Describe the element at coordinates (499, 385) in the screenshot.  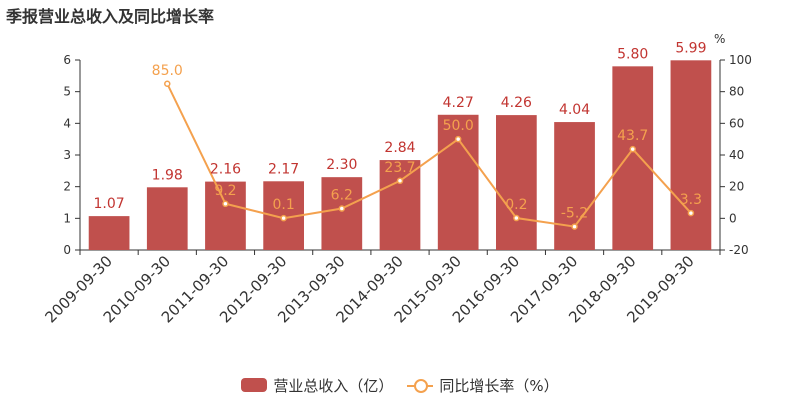
I see `legend-growth-label: 同比增长率（%）` at that location.